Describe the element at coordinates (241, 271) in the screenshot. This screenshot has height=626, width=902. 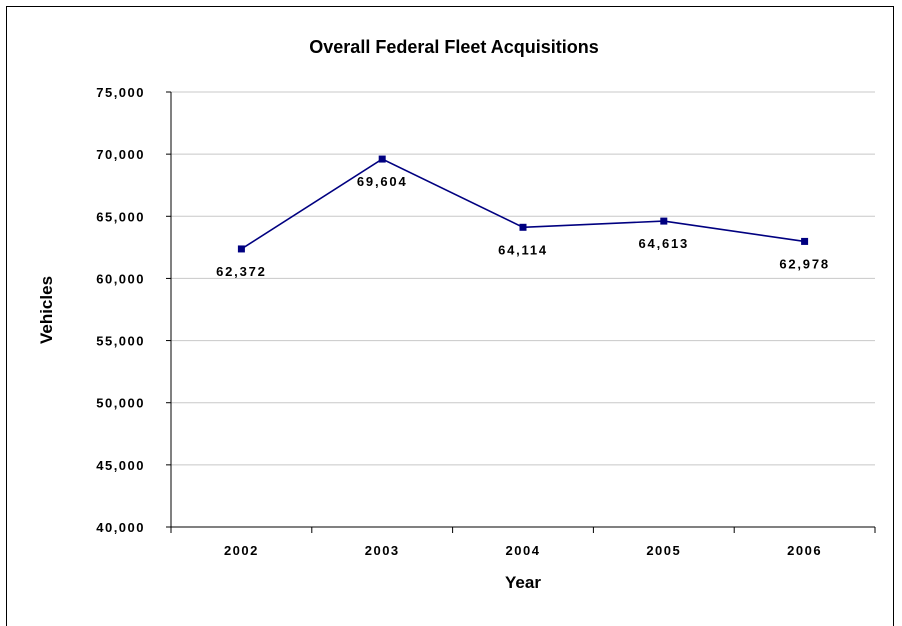
I see `data-label: 62,372` at that location.